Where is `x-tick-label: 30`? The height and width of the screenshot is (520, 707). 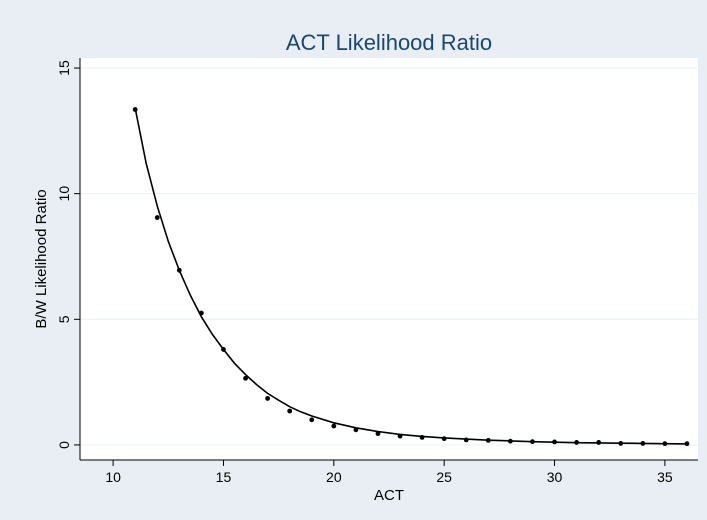
x-tick-label: 30 is located at coordinates (555, 477).